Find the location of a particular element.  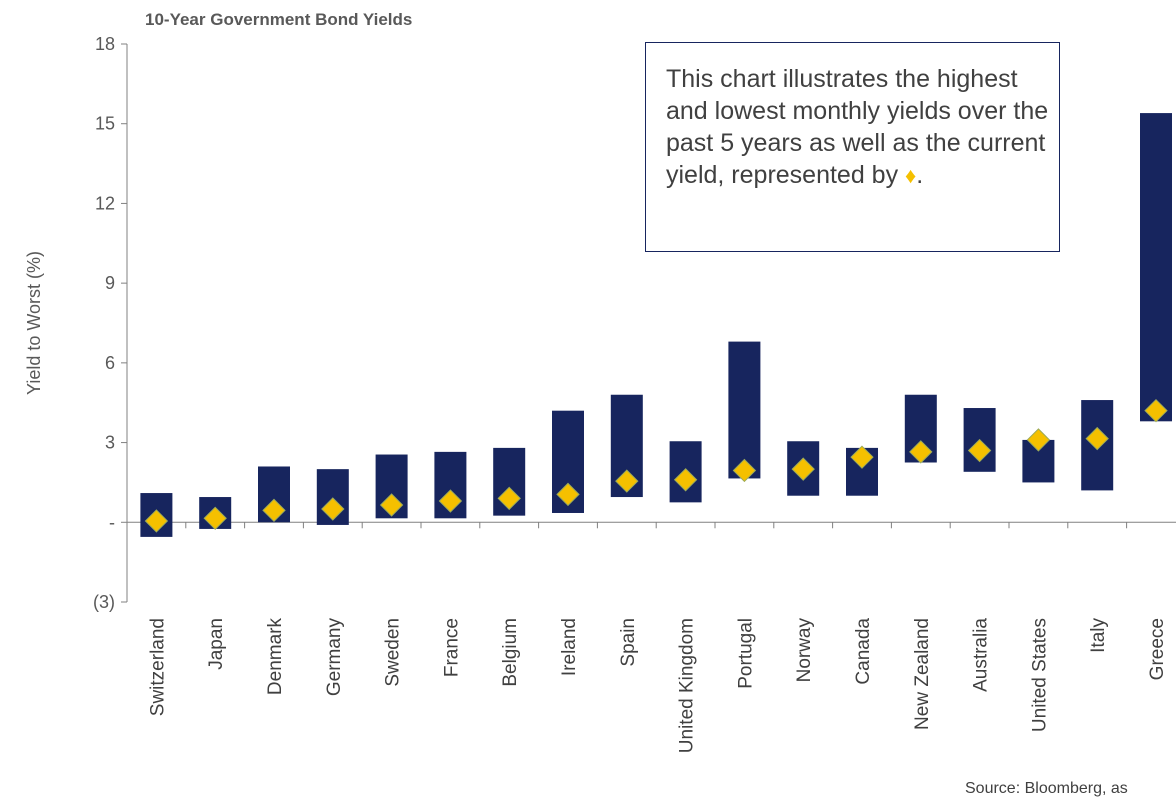

x-tick-label: Greece is located at coordinates (1157, 649).